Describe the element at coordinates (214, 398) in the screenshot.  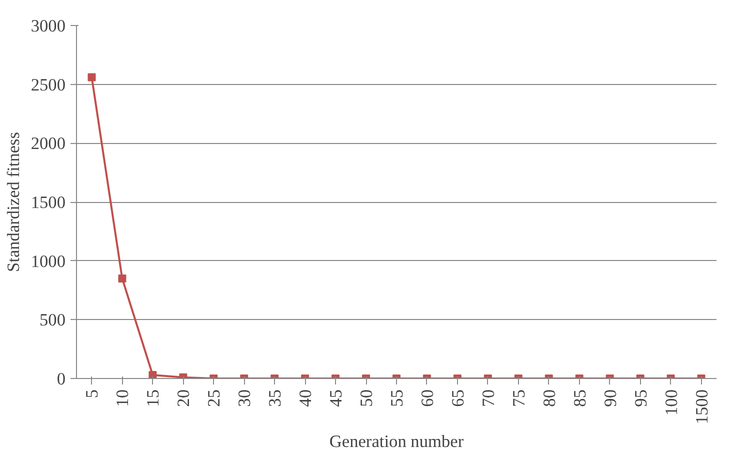
I see `x-tick-label: 25` at that location.